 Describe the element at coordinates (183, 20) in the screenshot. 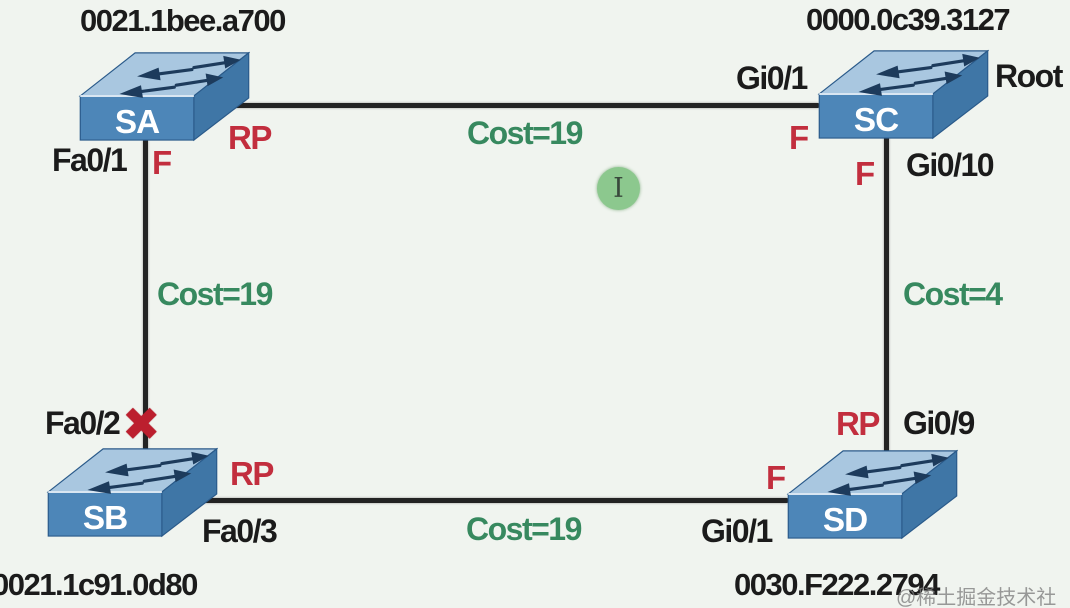

I see `mac-label-sa: 0021.1bee.a700` at that location.